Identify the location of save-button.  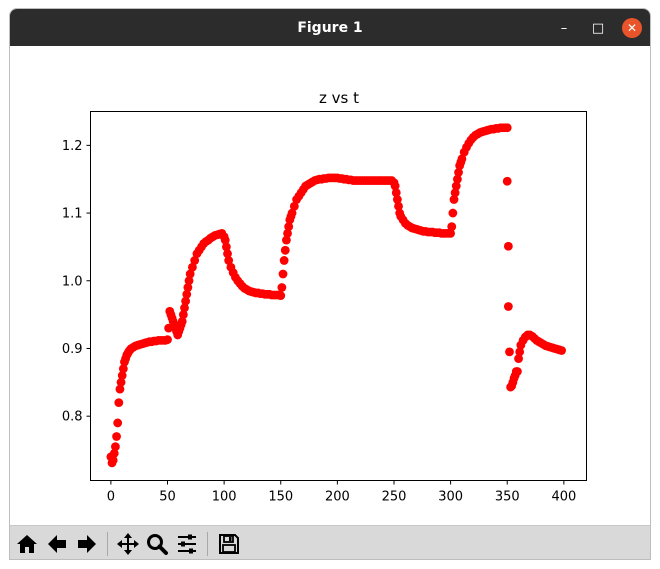
(229, 544).